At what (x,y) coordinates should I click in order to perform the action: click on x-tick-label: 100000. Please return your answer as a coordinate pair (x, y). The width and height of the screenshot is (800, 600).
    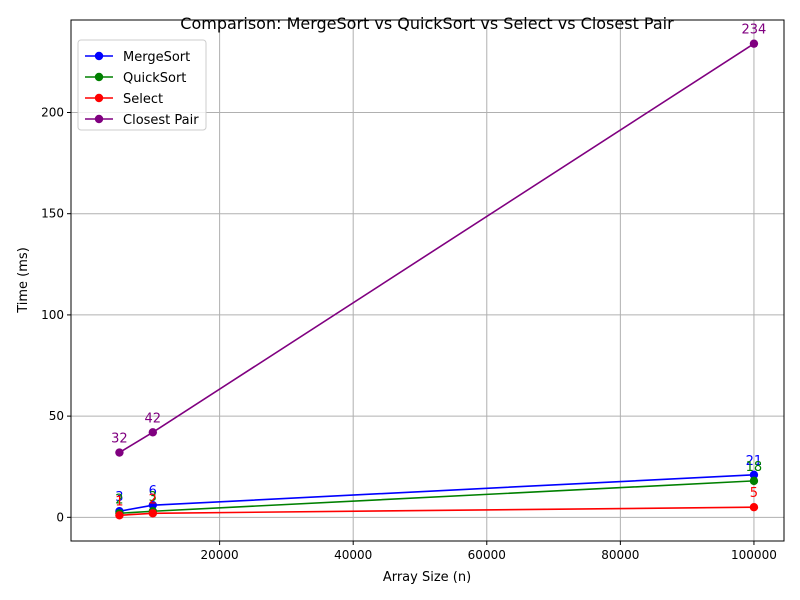
    Looking at the image, I should click on (754, 555).